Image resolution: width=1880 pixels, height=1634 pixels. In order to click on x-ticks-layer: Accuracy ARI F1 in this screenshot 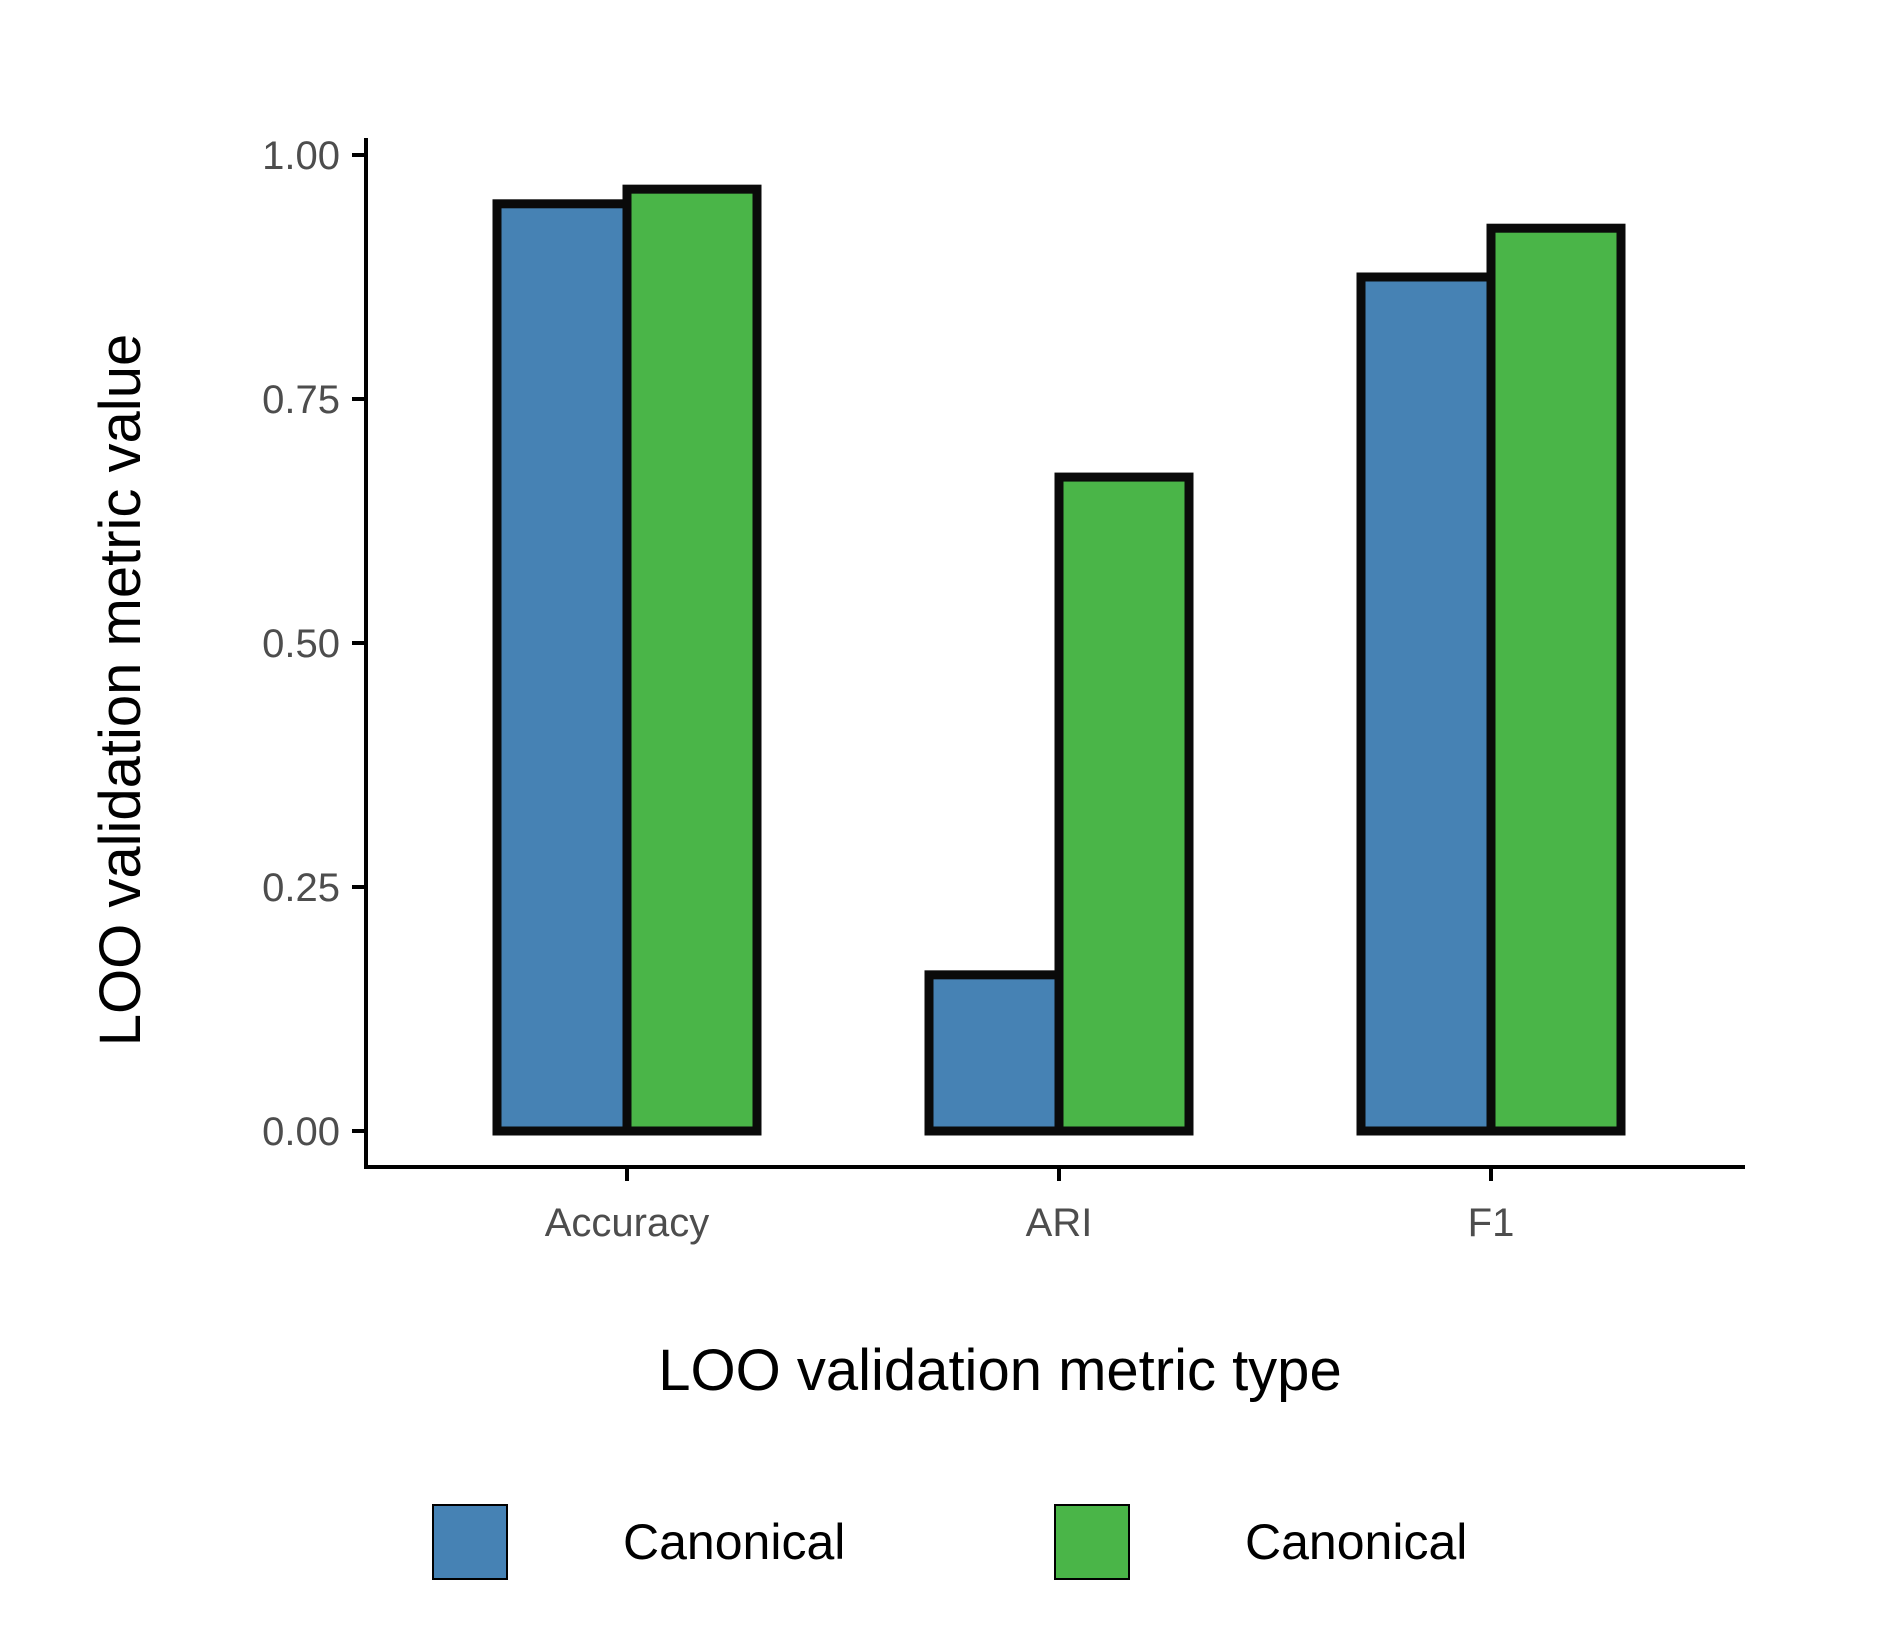, I will do `click(1030, 1206)`.